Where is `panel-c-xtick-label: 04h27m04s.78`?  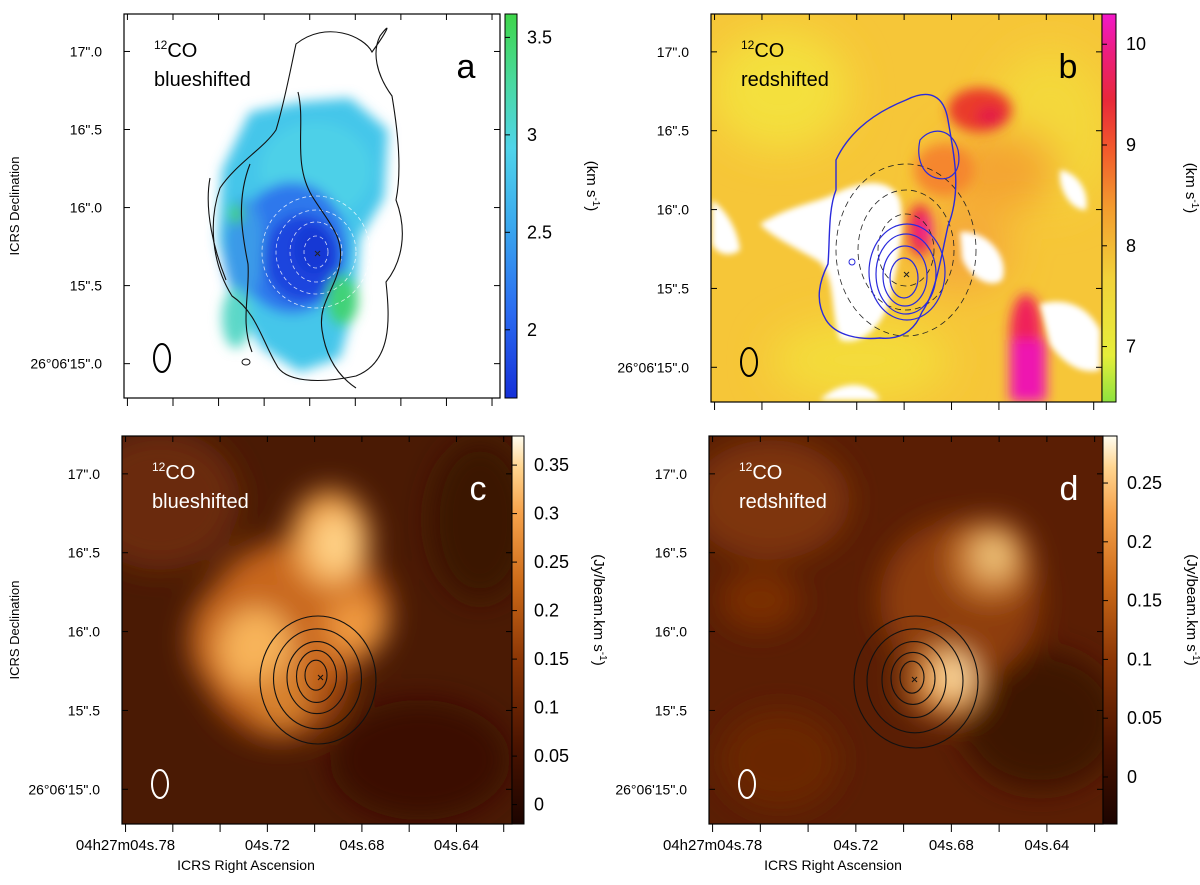
panel-c-xtick-label: 04h27m04s.78 is located at coordinates (125, 845).